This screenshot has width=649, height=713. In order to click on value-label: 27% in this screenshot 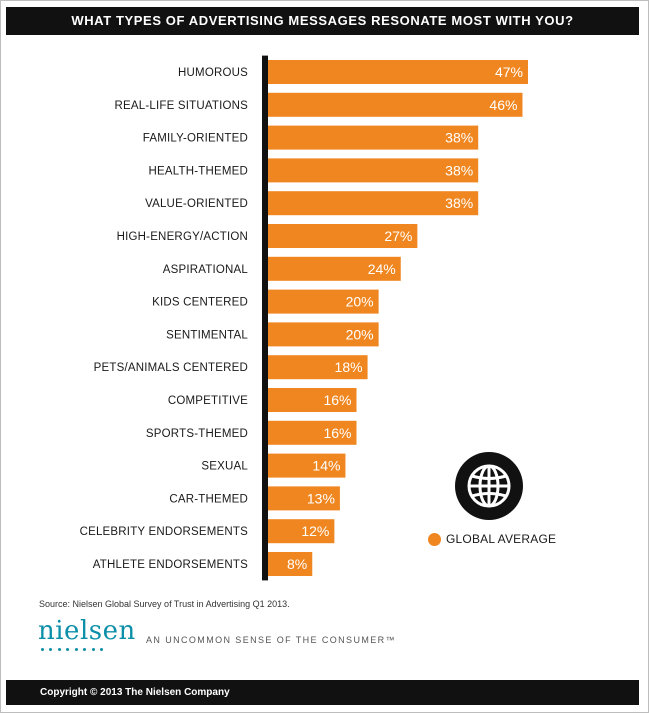, I will do `click(398, 236)`.